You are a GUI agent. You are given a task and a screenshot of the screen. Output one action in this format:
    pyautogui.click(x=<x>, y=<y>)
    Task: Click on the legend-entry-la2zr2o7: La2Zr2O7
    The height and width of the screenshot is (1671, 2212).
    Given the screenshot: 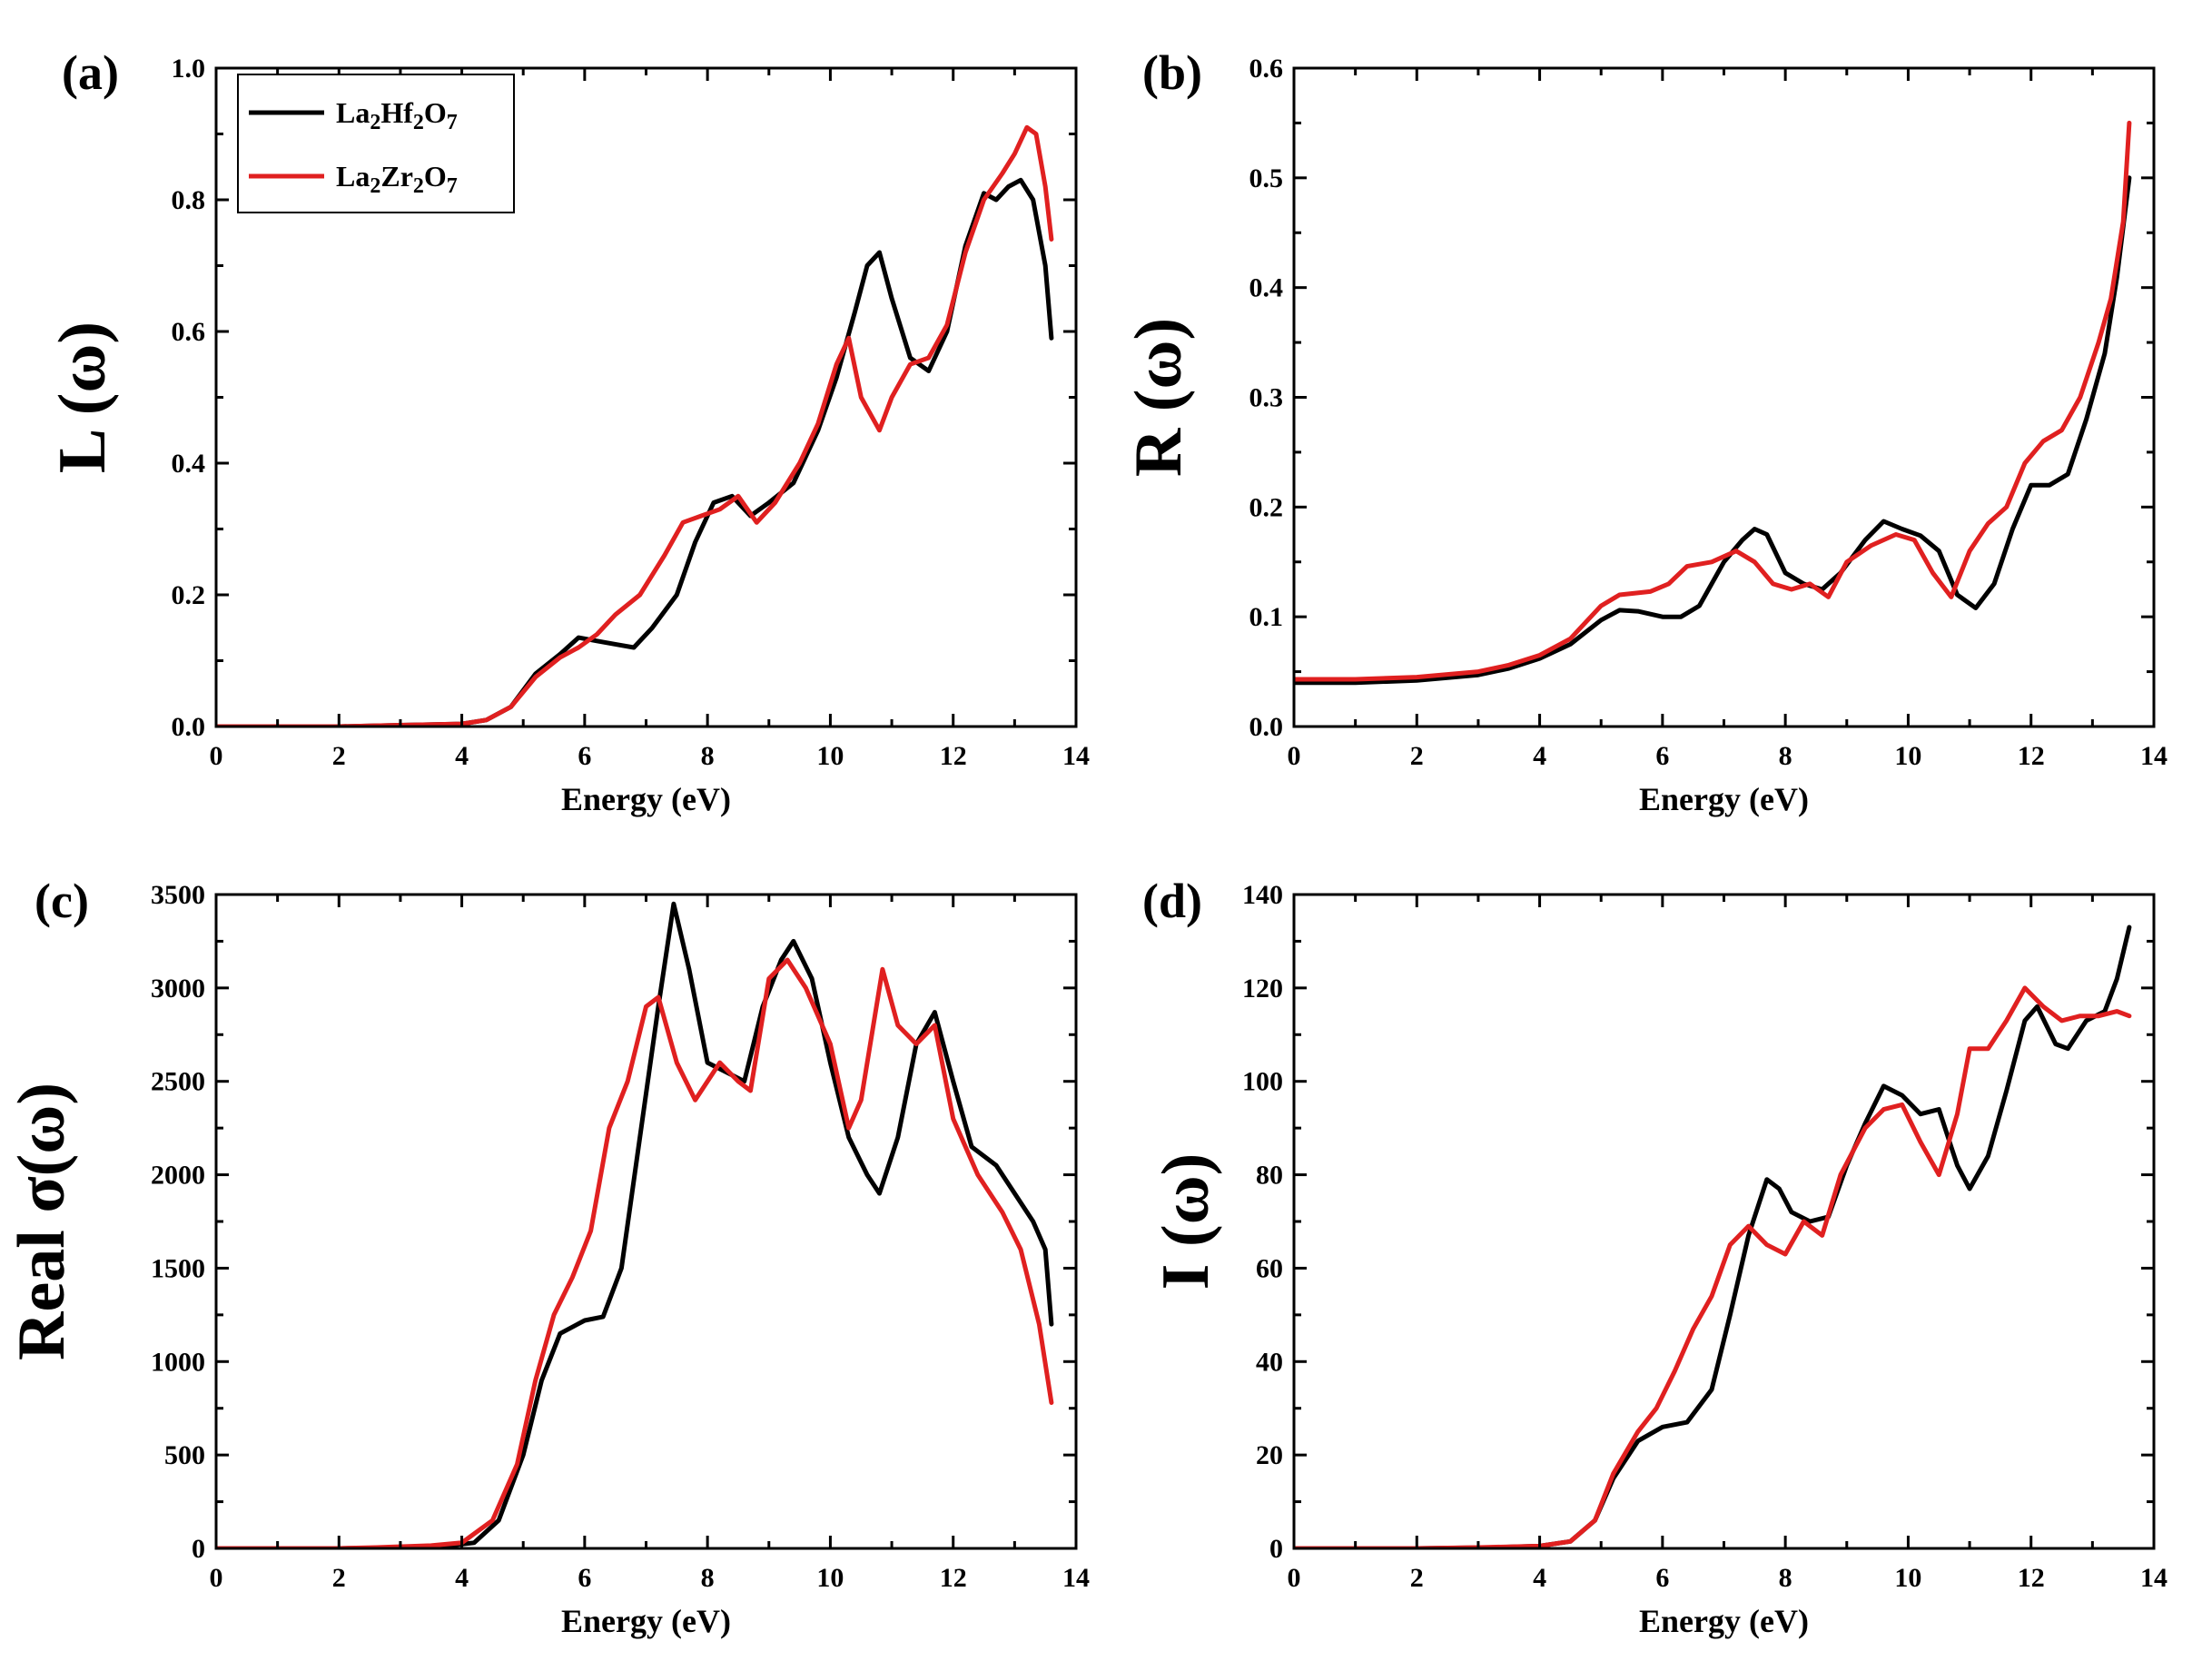 What is the action you would take?
    pyautogui.click(x=353, y=179)
    